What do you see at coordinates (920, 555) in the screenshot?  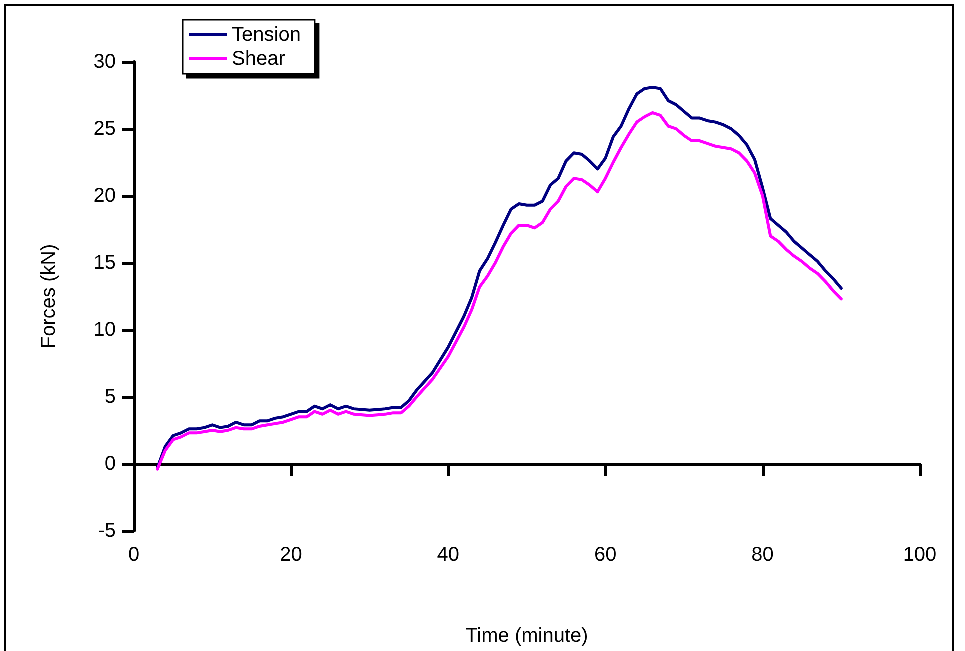 I see `x-tick-label: 100` at bounding box center [920, 555].